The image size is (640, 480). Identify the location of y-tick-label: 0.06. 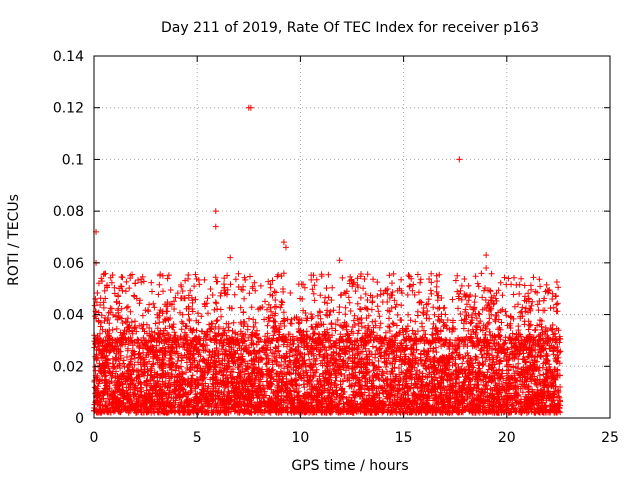
(68, 264).